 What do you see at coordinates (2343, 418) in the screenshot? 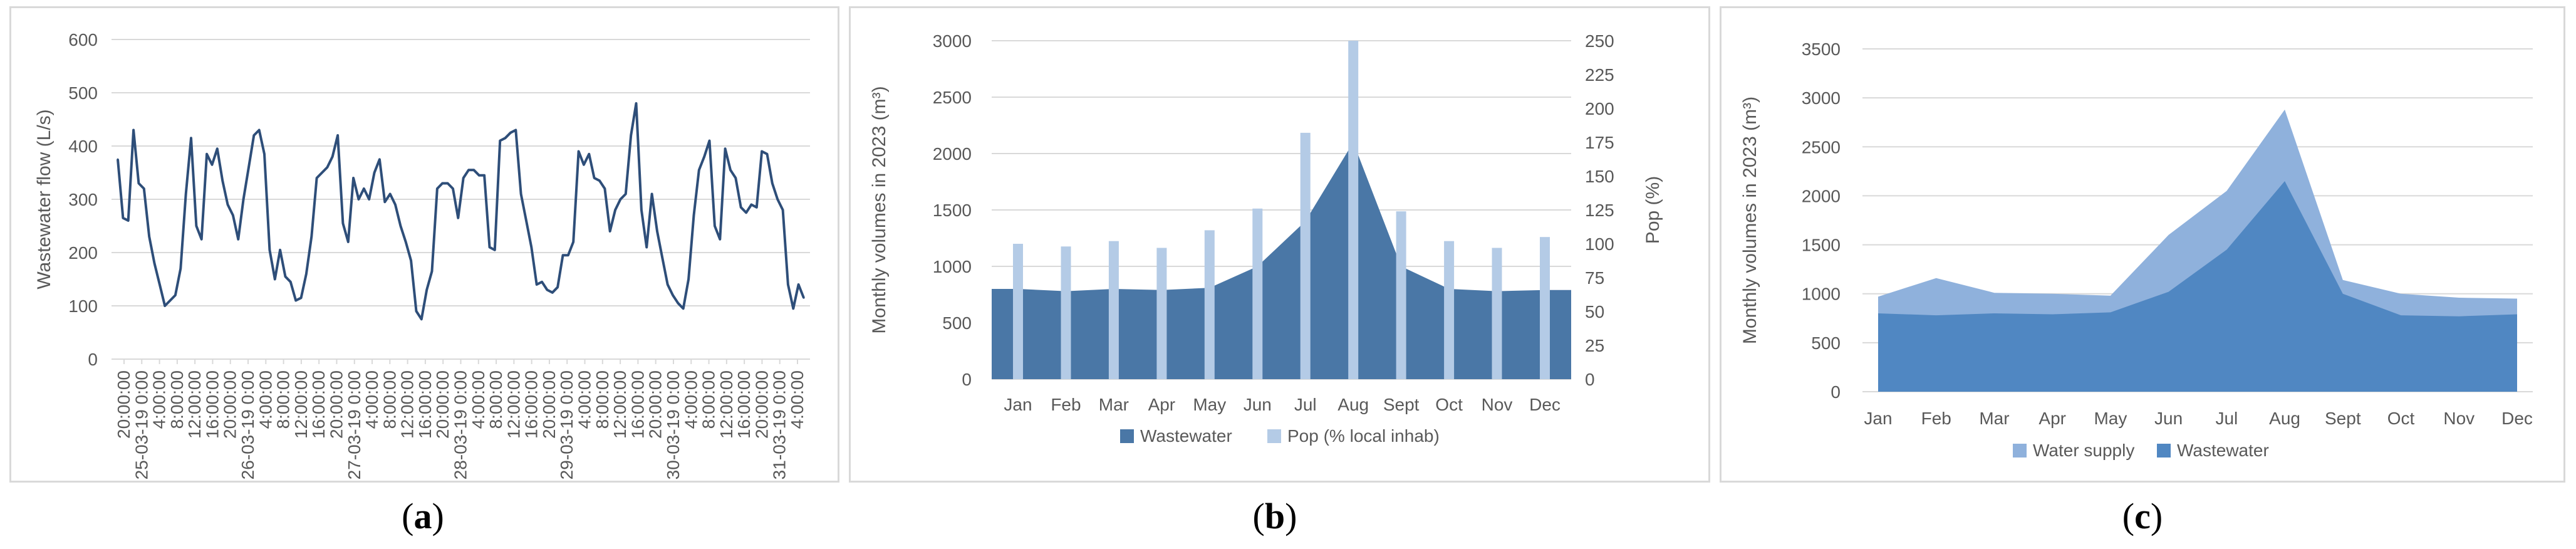
I see `x-tick-label-c-8: Sept` at bounding box center [2343, 418].